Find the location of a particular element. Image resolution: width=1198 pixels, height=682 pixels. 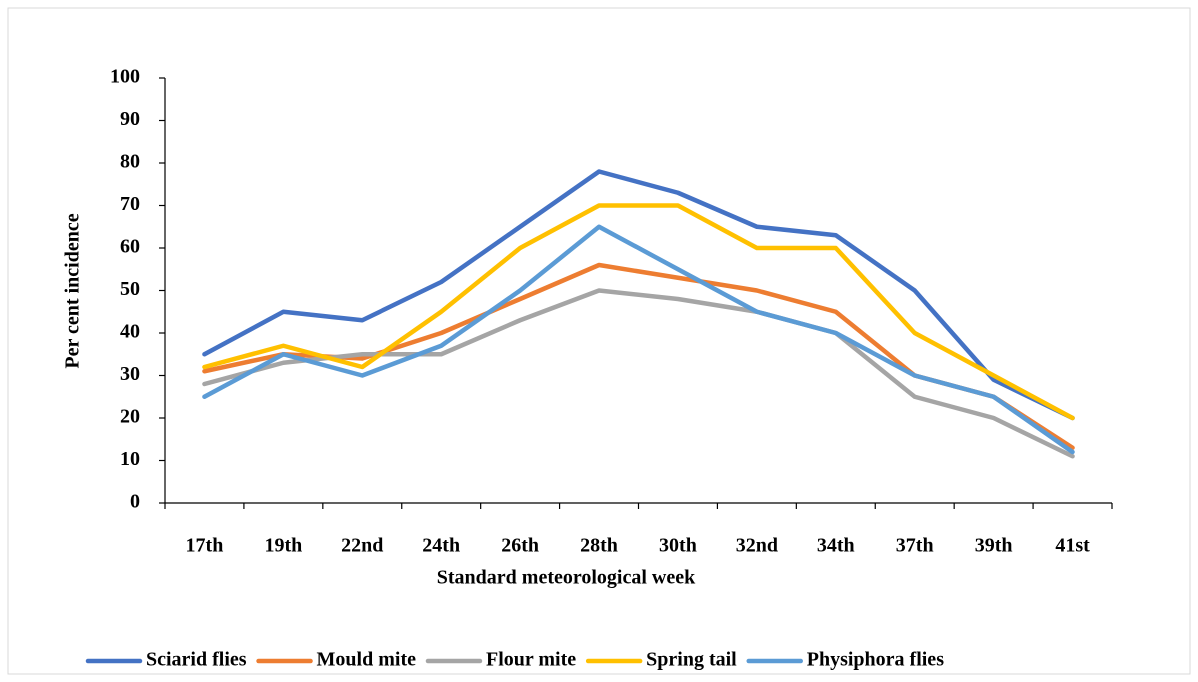

legend-label: Flour mite is located at coordinates (531, 660).